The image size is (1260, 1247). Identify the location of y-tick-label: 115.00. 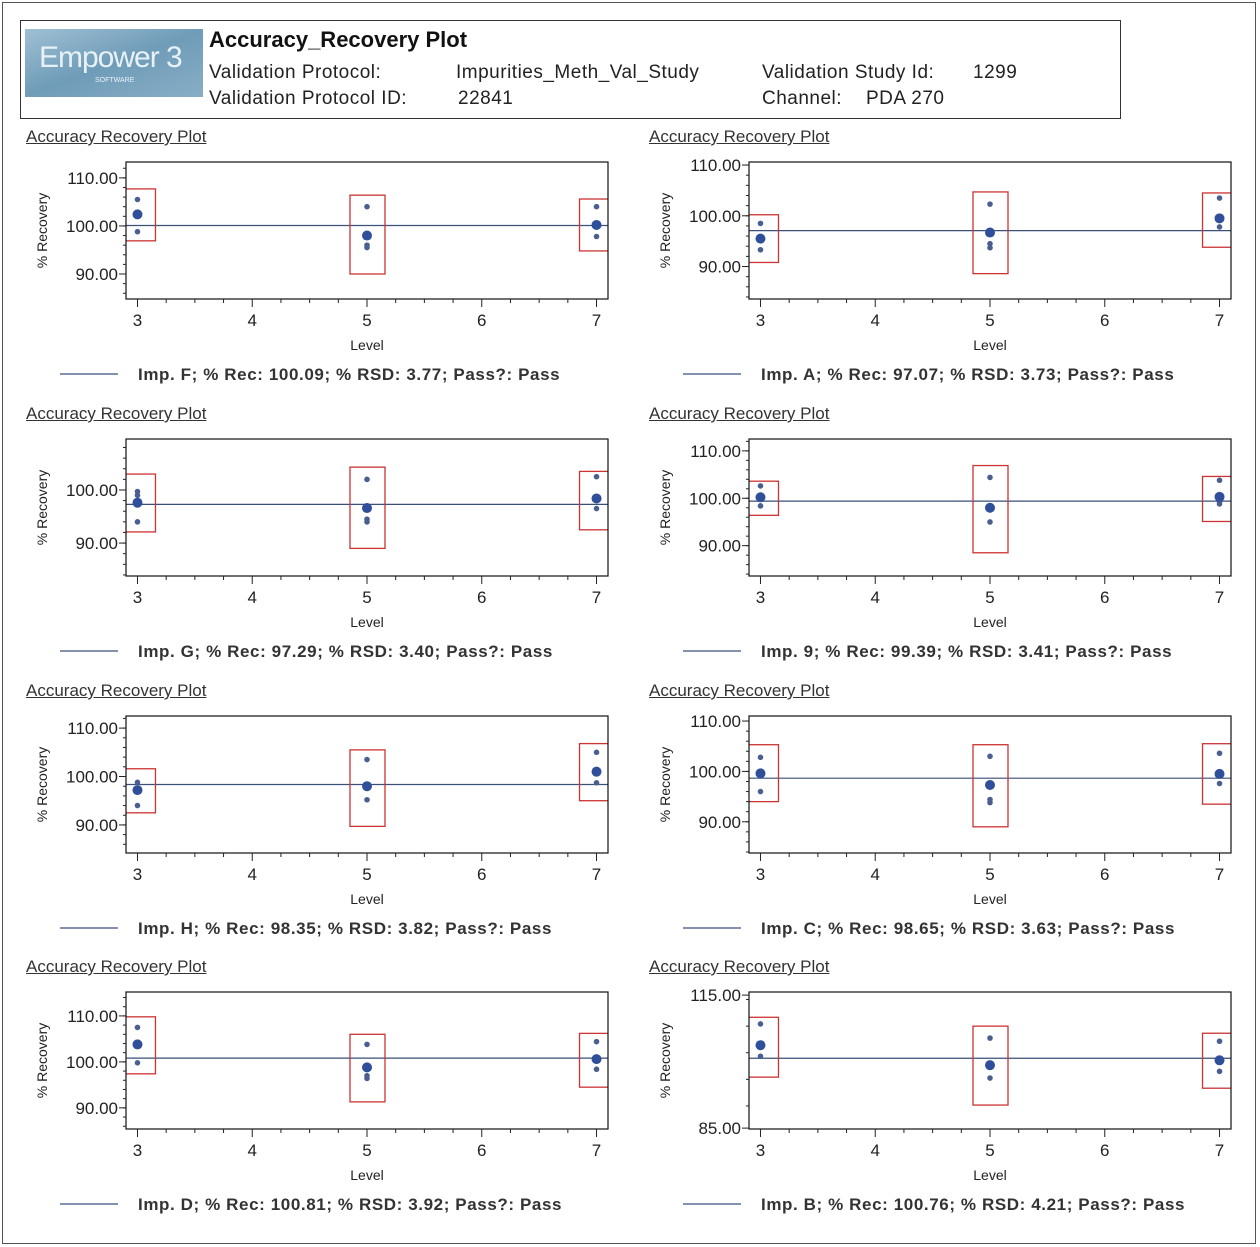
(715, 995).